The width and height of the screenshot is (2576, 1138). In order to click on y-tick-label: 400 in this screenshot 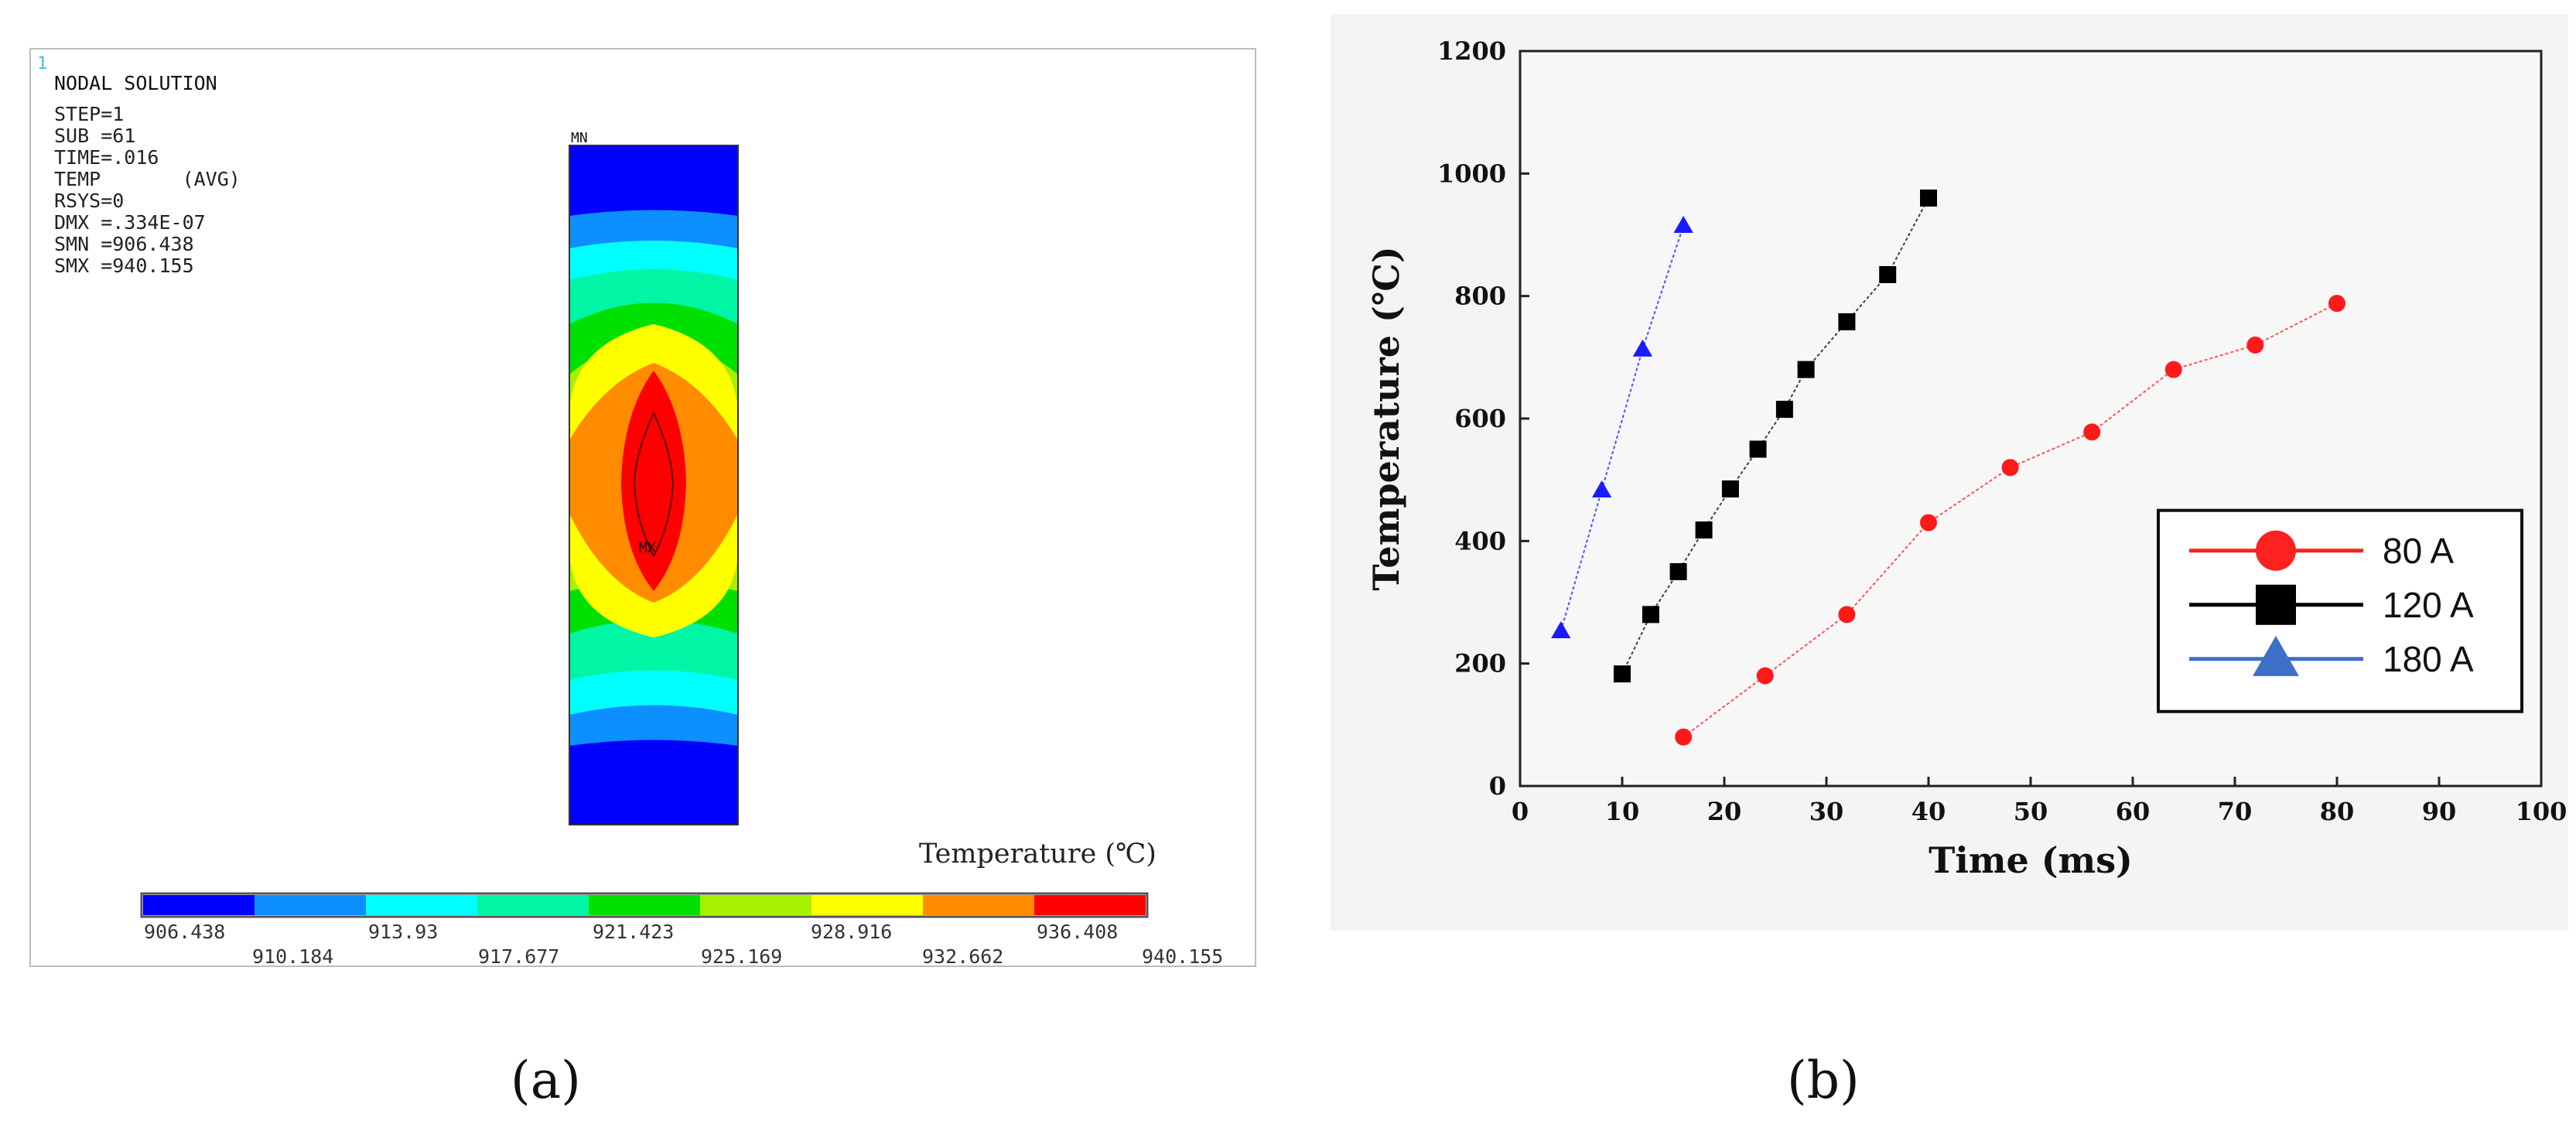, I will do `click(1480, 540)`.